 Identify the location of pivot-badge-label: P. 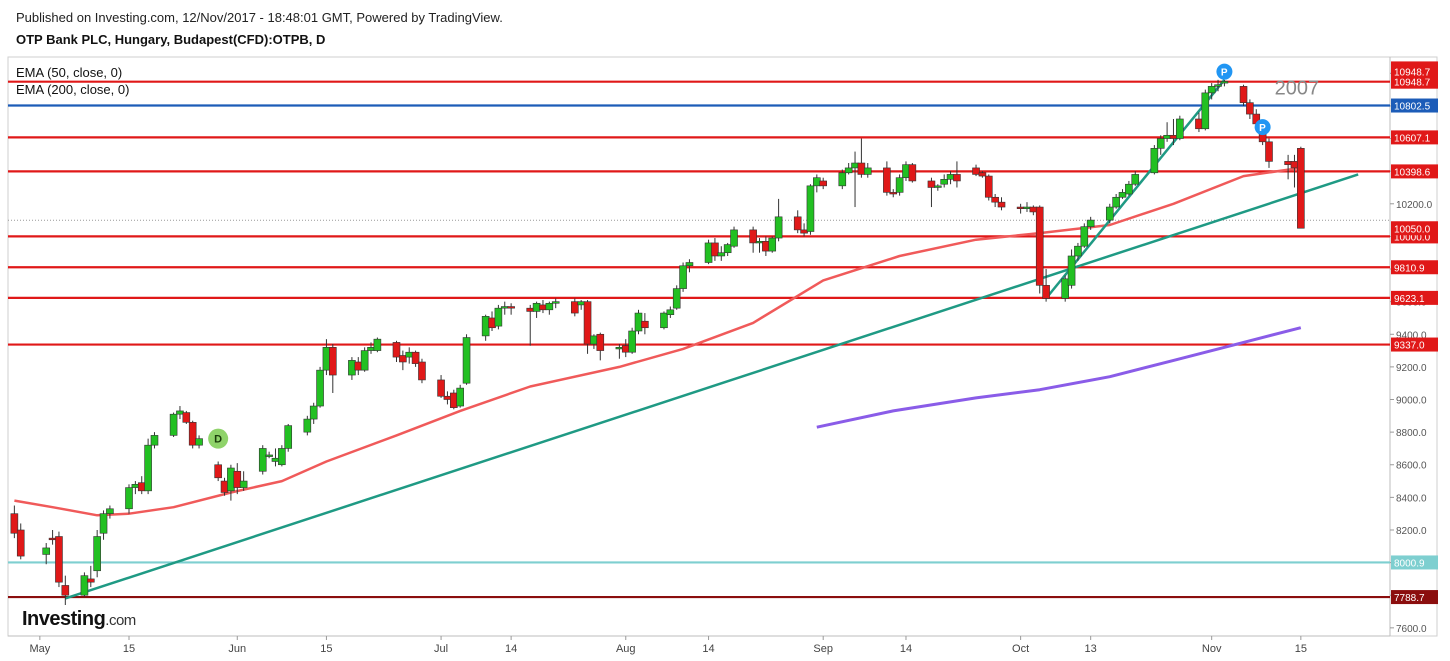
(1262, 128).